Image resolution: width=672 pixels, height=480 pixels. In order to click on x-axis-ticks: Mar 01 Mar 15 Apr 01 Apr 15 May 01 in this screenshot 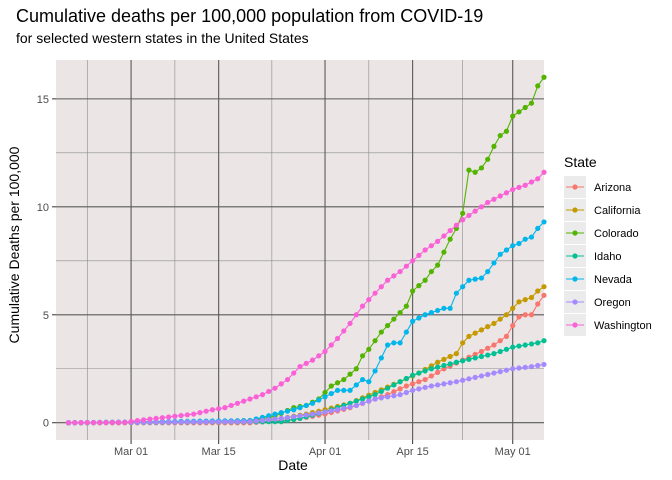, I will do `click(322, 449)`.